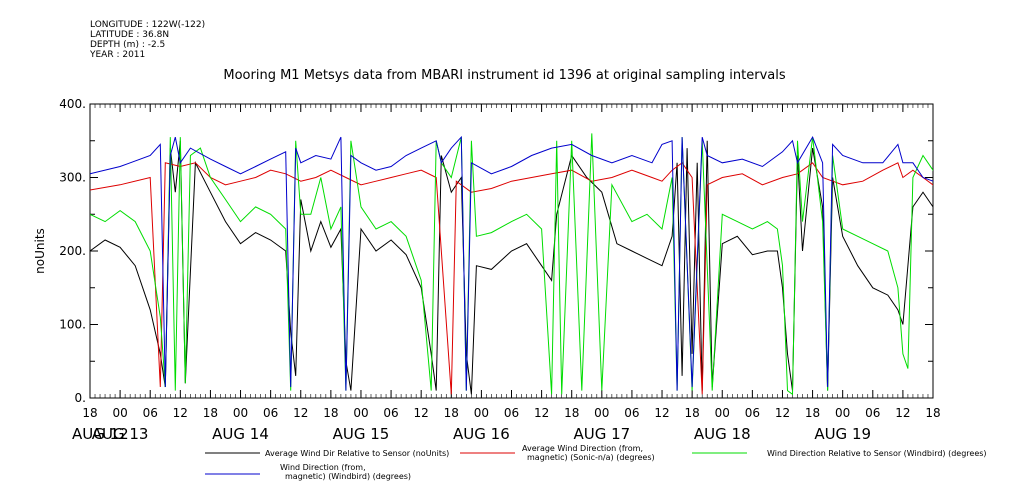 The width and height of the screenshot is (1009, 504). Describe the element at coordinates (72, 104) in the screenshot. I see `y-tick-label: 400.` at that location.